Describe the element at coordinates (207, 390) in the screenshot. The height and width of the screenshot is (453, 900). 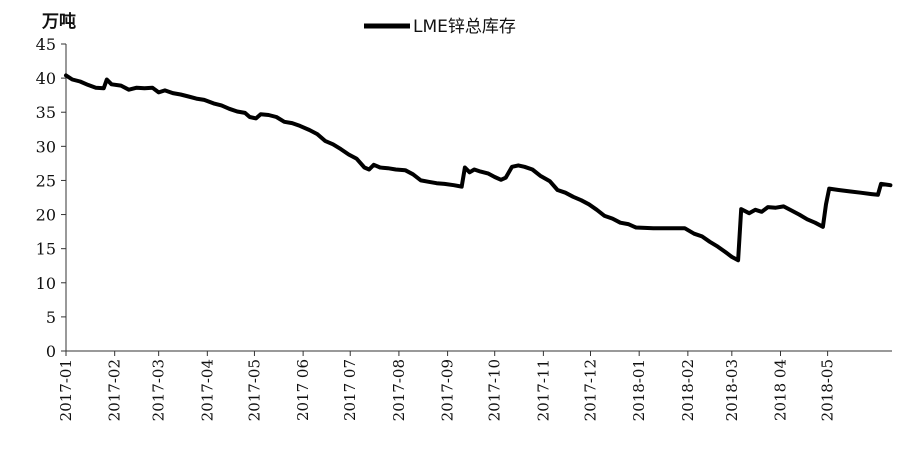
I see `x-tick-label: 2017-04` at that location.